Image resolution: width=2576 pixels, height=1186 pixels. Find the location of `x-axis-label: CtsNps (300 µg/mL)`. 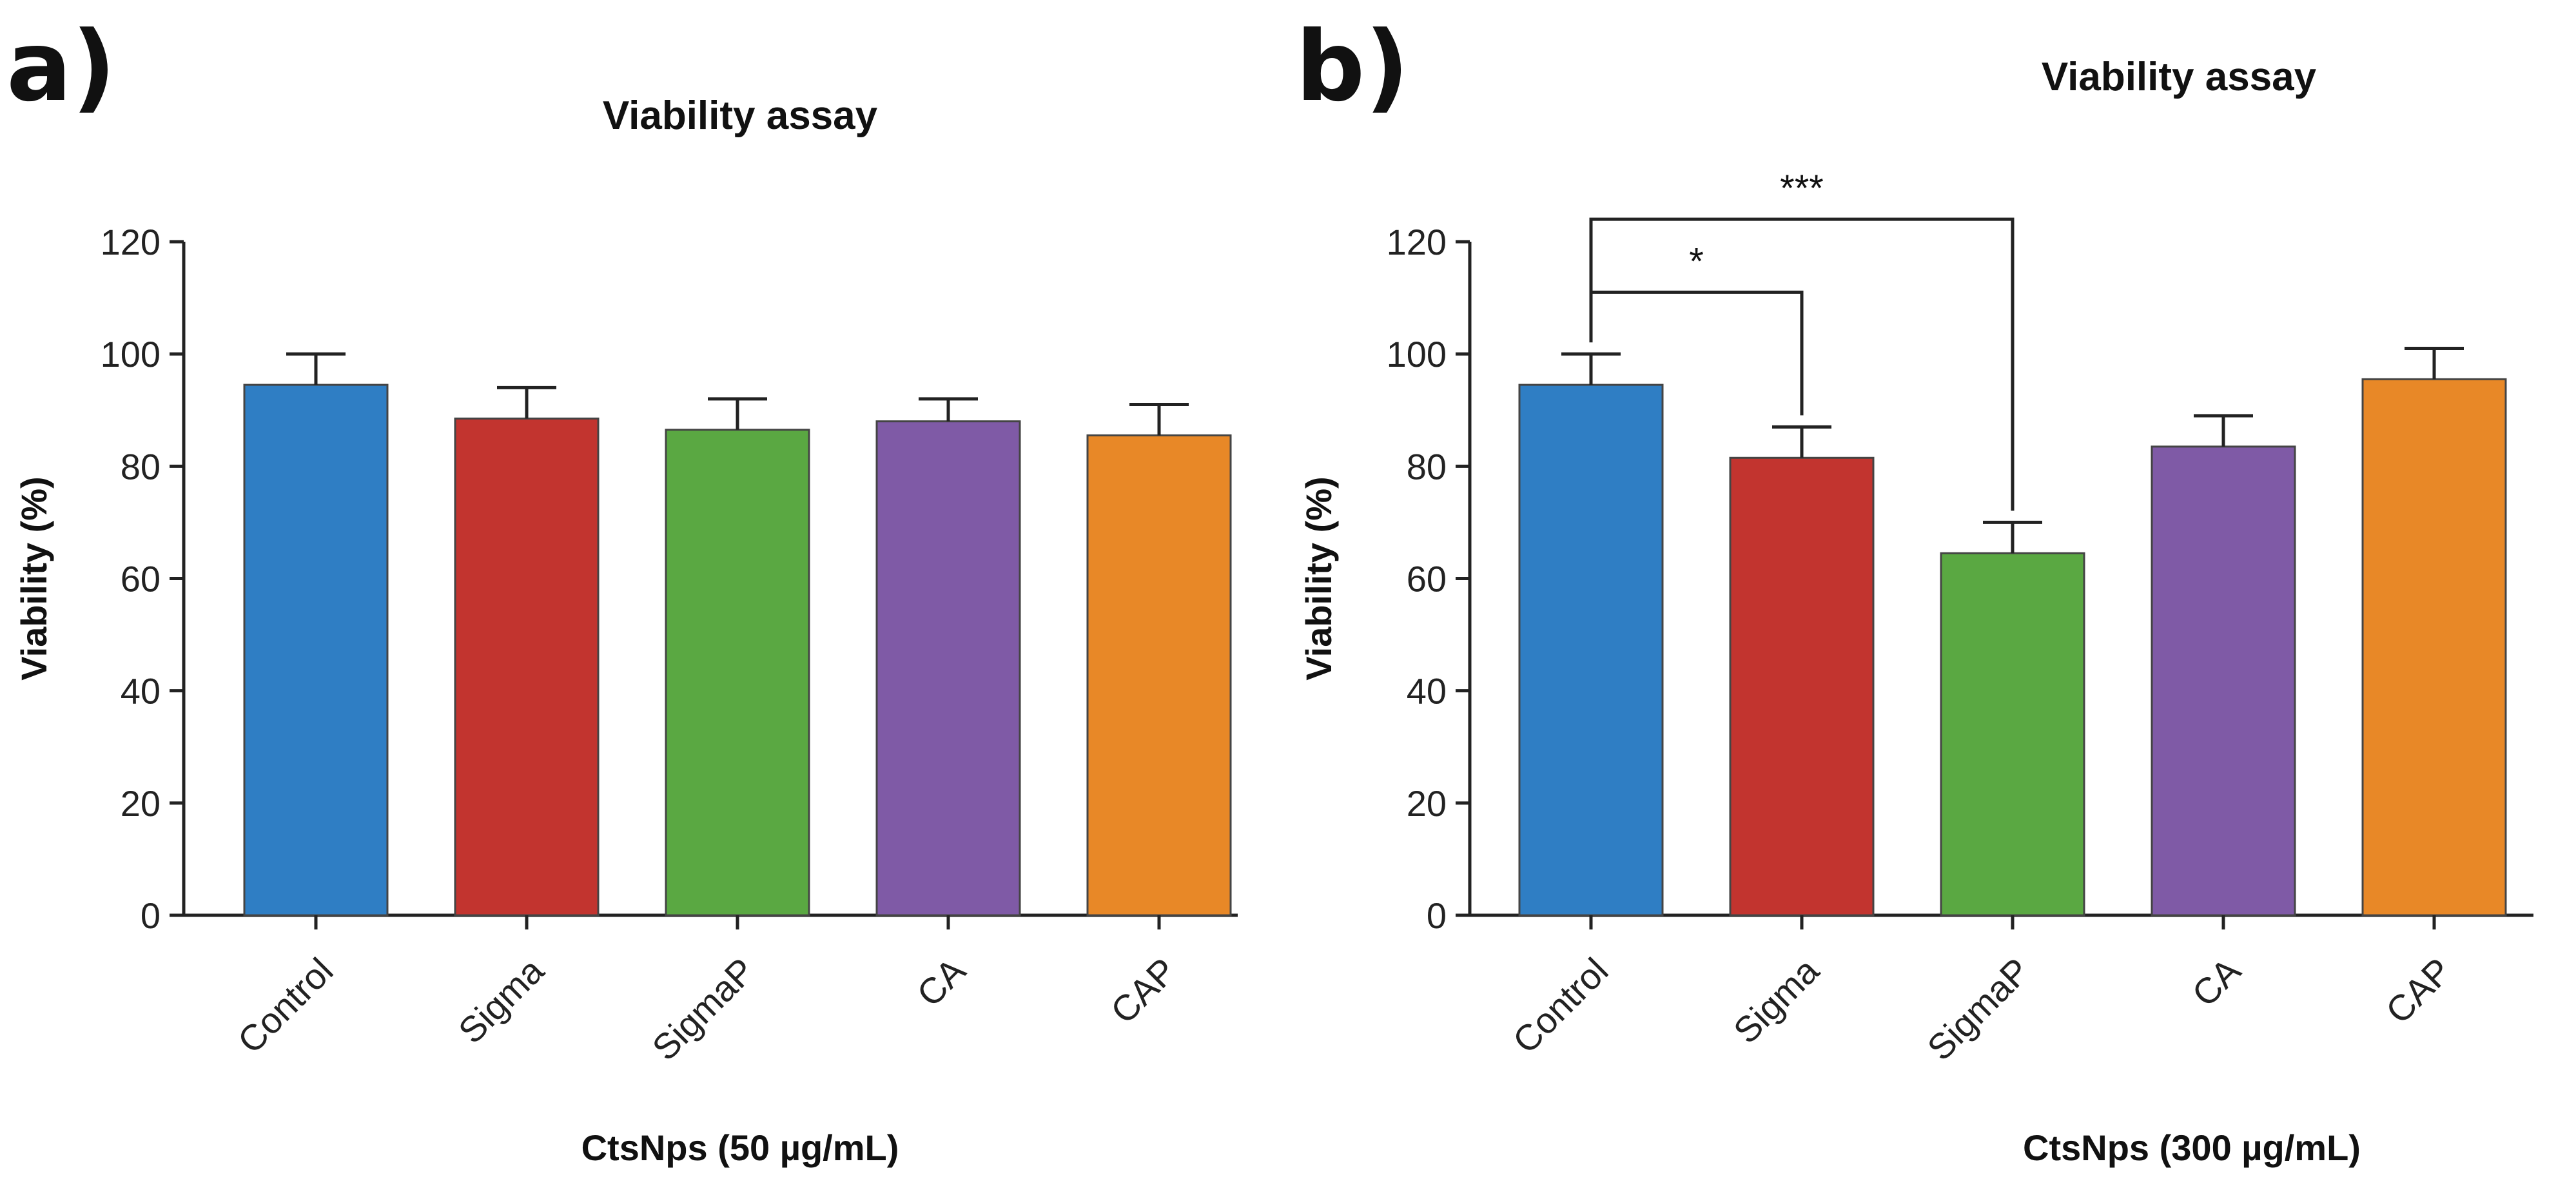

x-axis-label: CtsNps (300 µg/mL) is located at coordinates (2192, 1148).